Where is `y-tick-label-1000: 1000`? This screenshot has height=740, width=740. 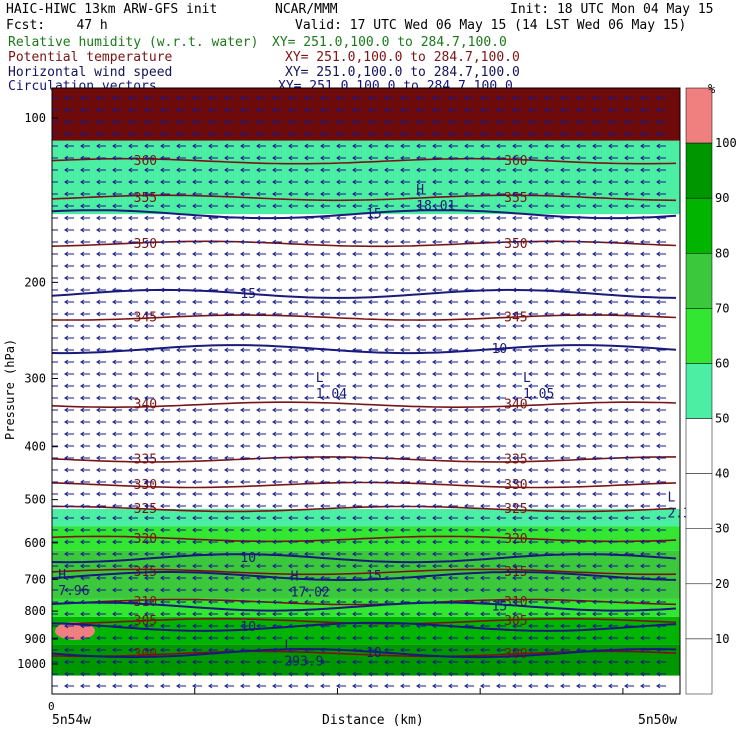
y-tick-label-1000: 1000 is located at coordinates (31, 664).